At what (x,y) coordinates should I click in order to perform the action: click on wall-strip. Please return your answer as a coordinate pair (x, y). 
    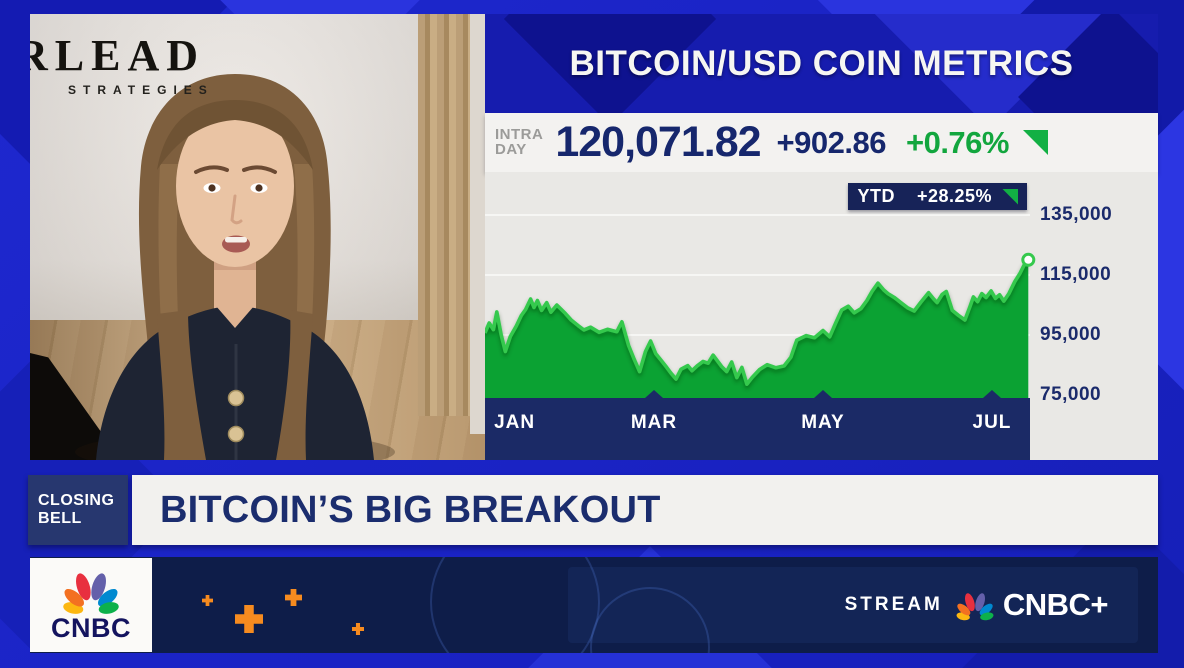
    Looking at the image, I should click on (477, 224).